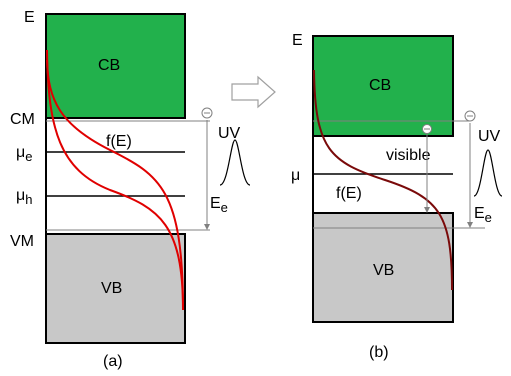 The height and width of the screenshot is (376, 511). What do you see at coordinates (297, 40) in the screenshot?
I see `panel-b-energy-axis-label: E` at bounding box center [297, 40].